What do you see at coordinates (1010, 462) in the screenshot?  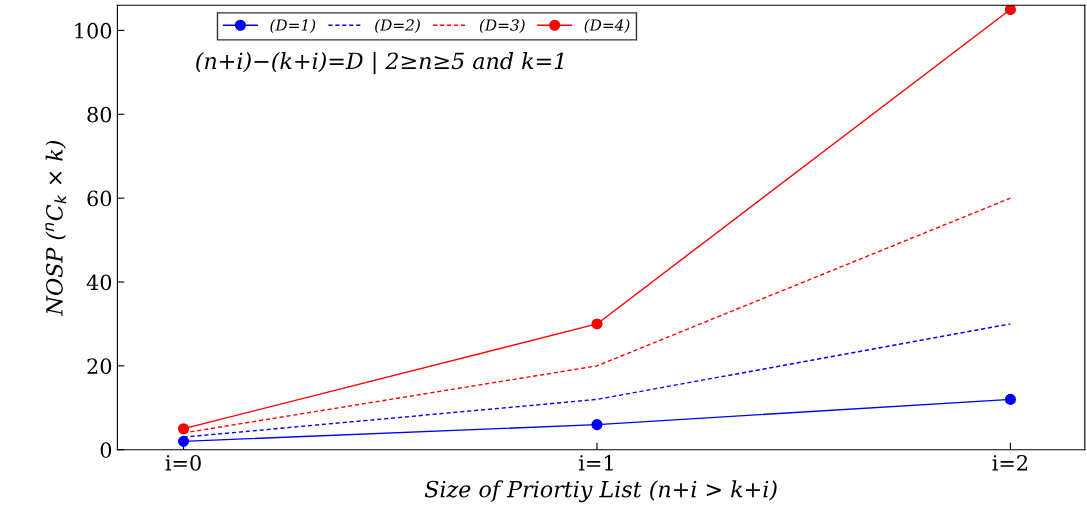 I see `x-tick-label: i=2` at bounding box center [1010, 462].